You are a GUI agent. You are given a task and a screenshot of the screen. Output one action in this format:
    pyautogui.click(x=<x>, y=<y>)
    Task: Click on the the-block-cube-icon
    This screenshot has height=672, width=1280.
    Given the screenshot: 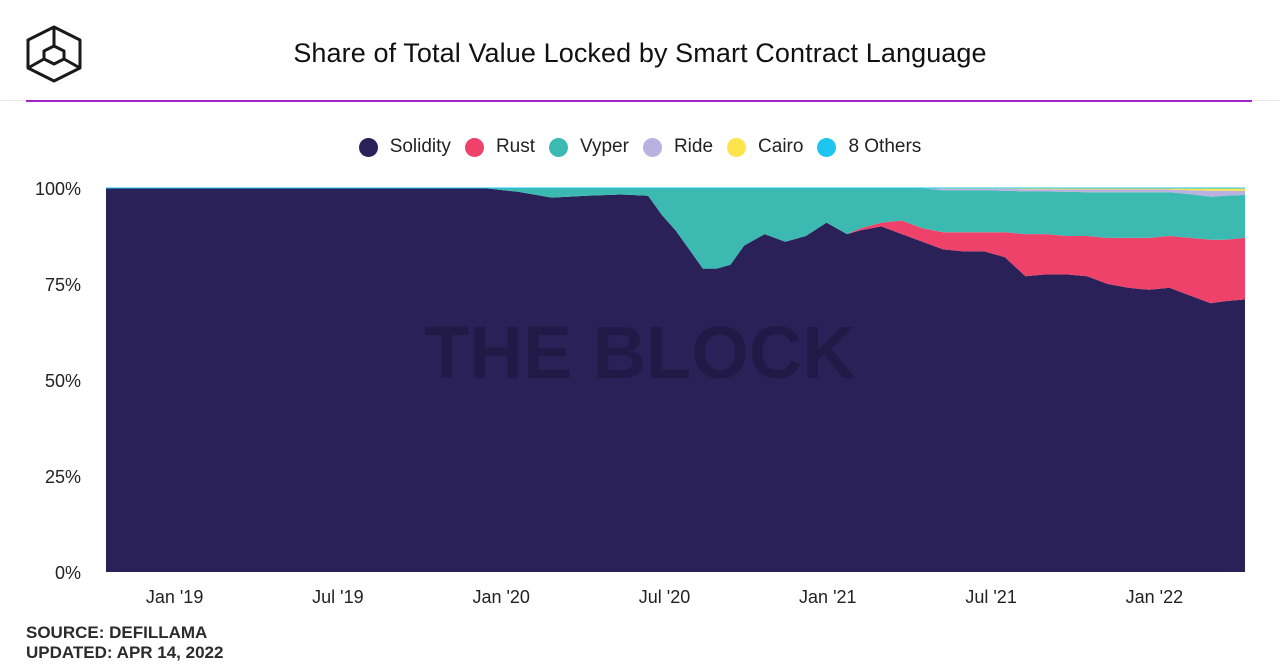 What is the action you would take?
    pyautogui.click(x=54, y=54)
    